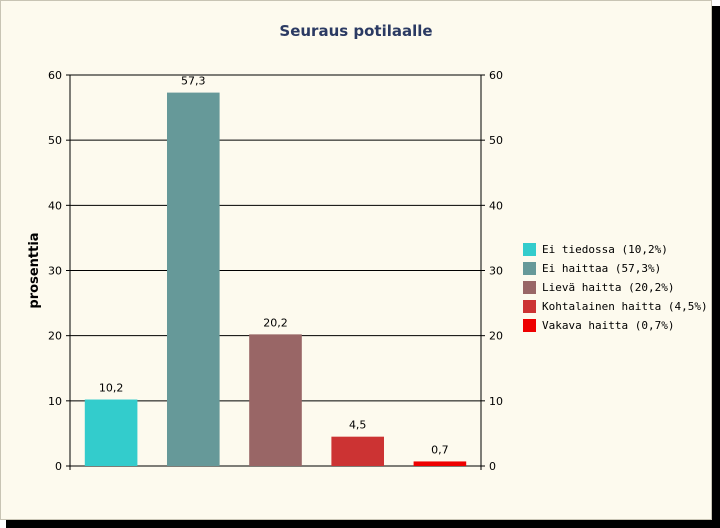 The width and height of the screenshot is (720, 528). I want to click on legend-item: Vakava haitta (0,7%), so click(615, 325).